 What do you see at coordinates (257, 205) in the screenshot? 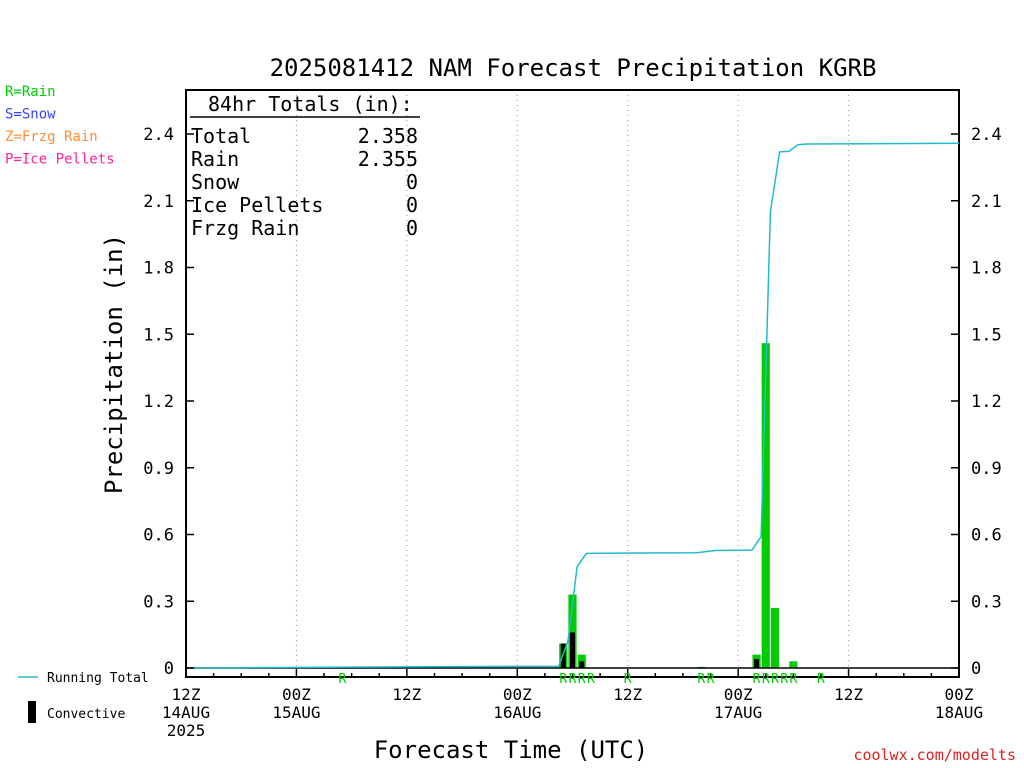
I see `totals-label: Ice Pellets` at bounding box center [257, 205].